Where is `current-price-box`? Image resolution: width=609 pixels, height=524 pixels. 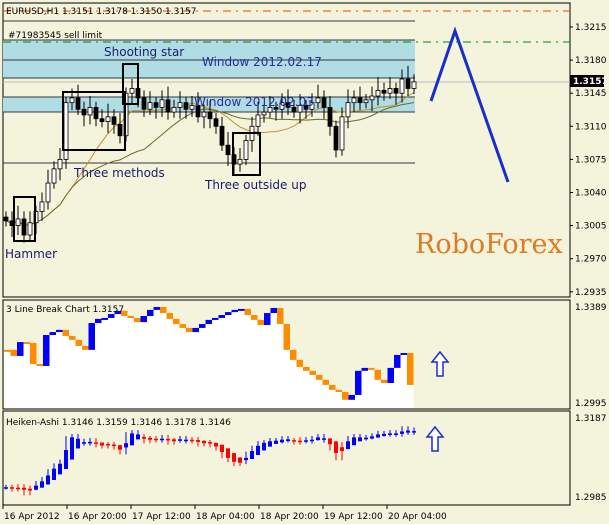 current-price-box is located at coordinates (587, 81).